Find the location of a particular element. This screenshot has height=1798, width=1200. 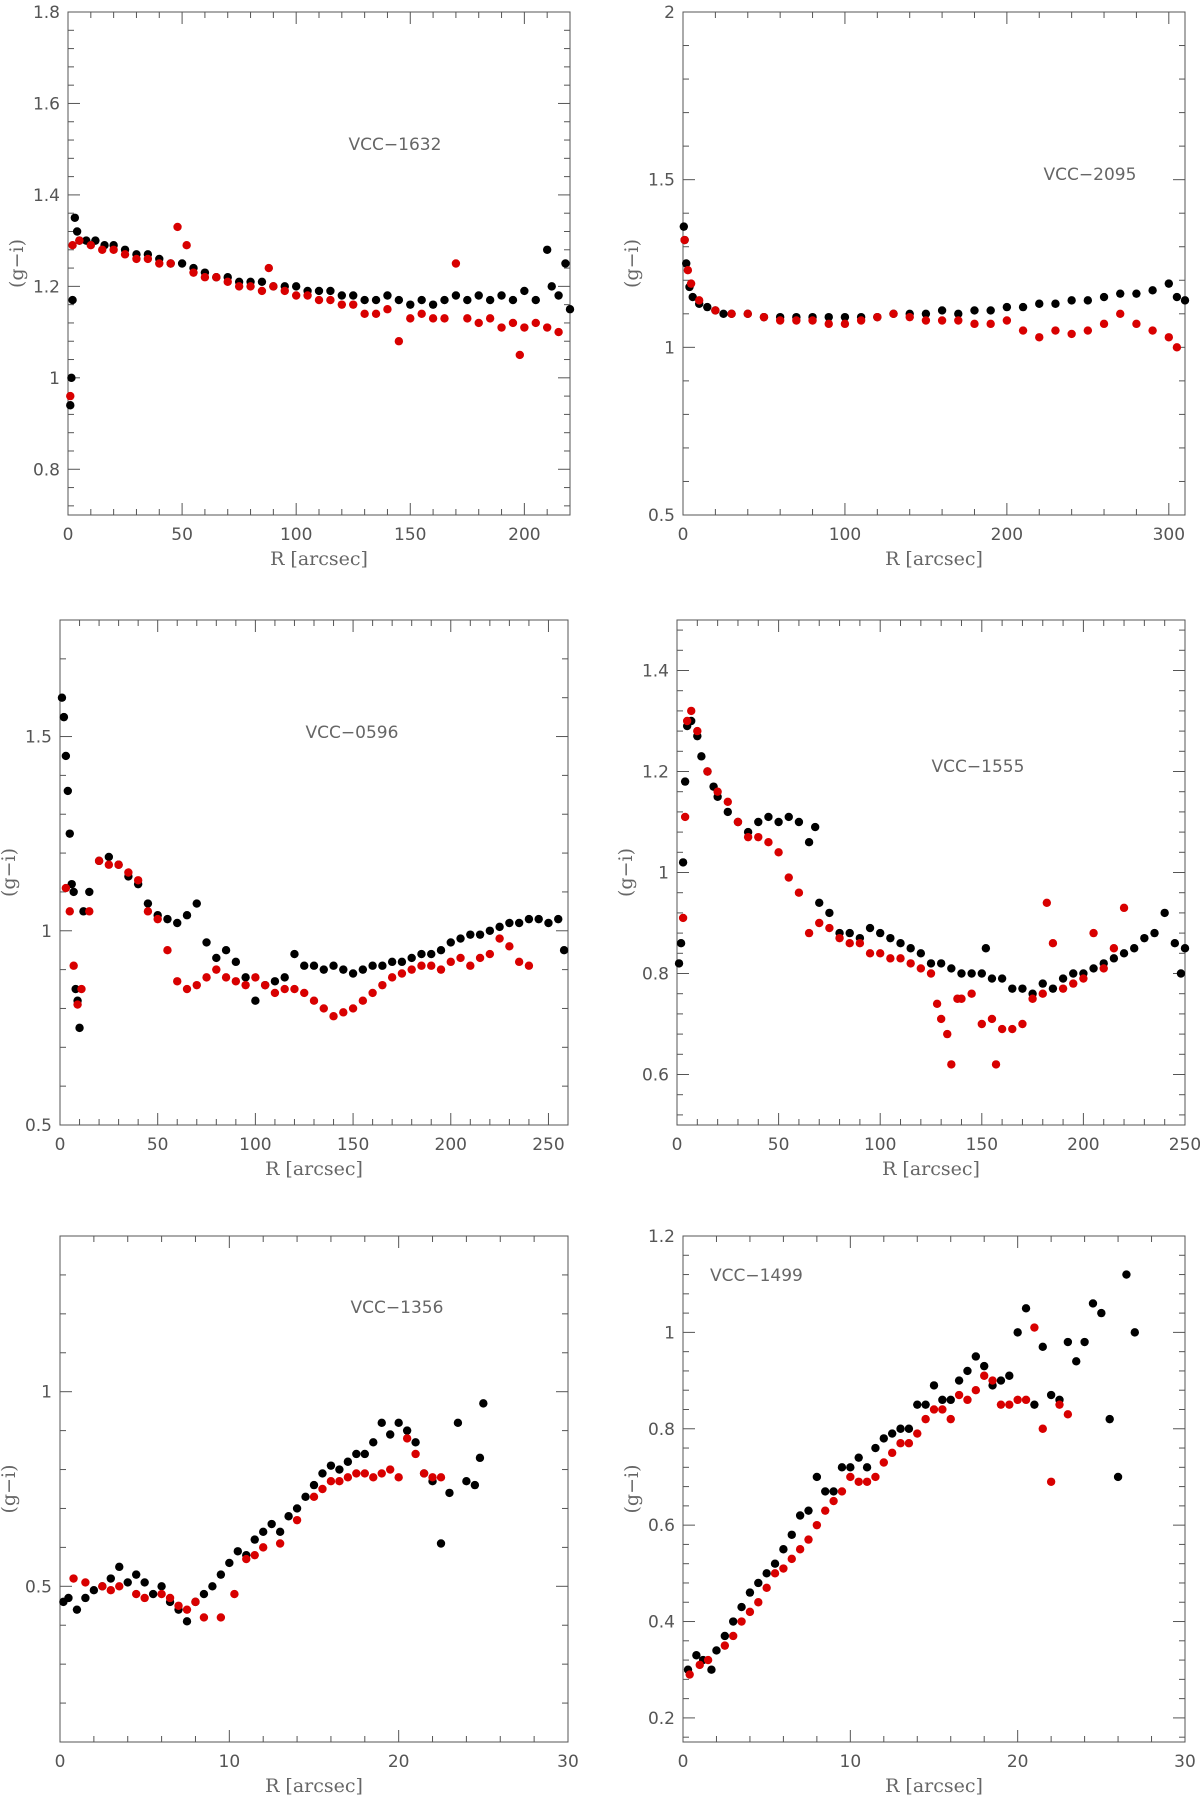

x-tick-label: 200 is located at coordinates (524, 535).